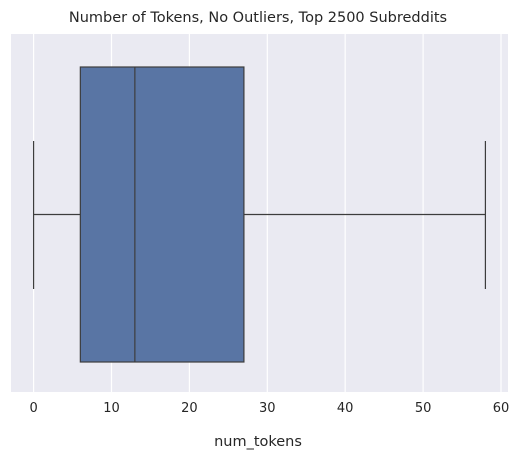 Image resolution: width=517 pixels, height=458 pixels. What do you see at coordinates (345, 408) in the screenshot?
I see `x-tick-label: 40` at bounding box center [345, 408].